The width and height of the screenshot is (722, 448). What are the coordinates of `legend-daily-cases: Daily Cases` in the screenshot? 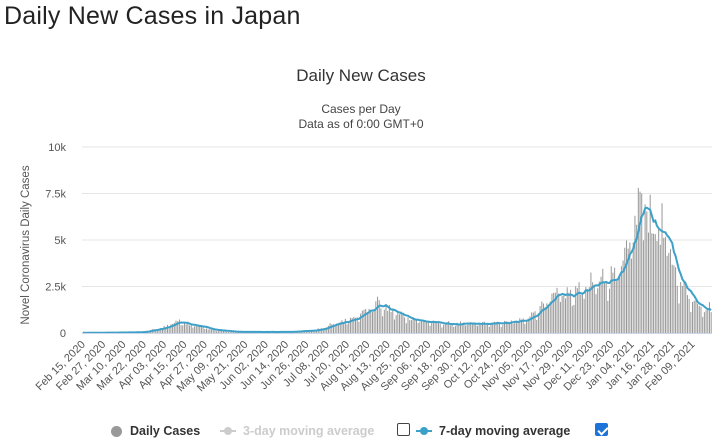 It's located at (155, 431).